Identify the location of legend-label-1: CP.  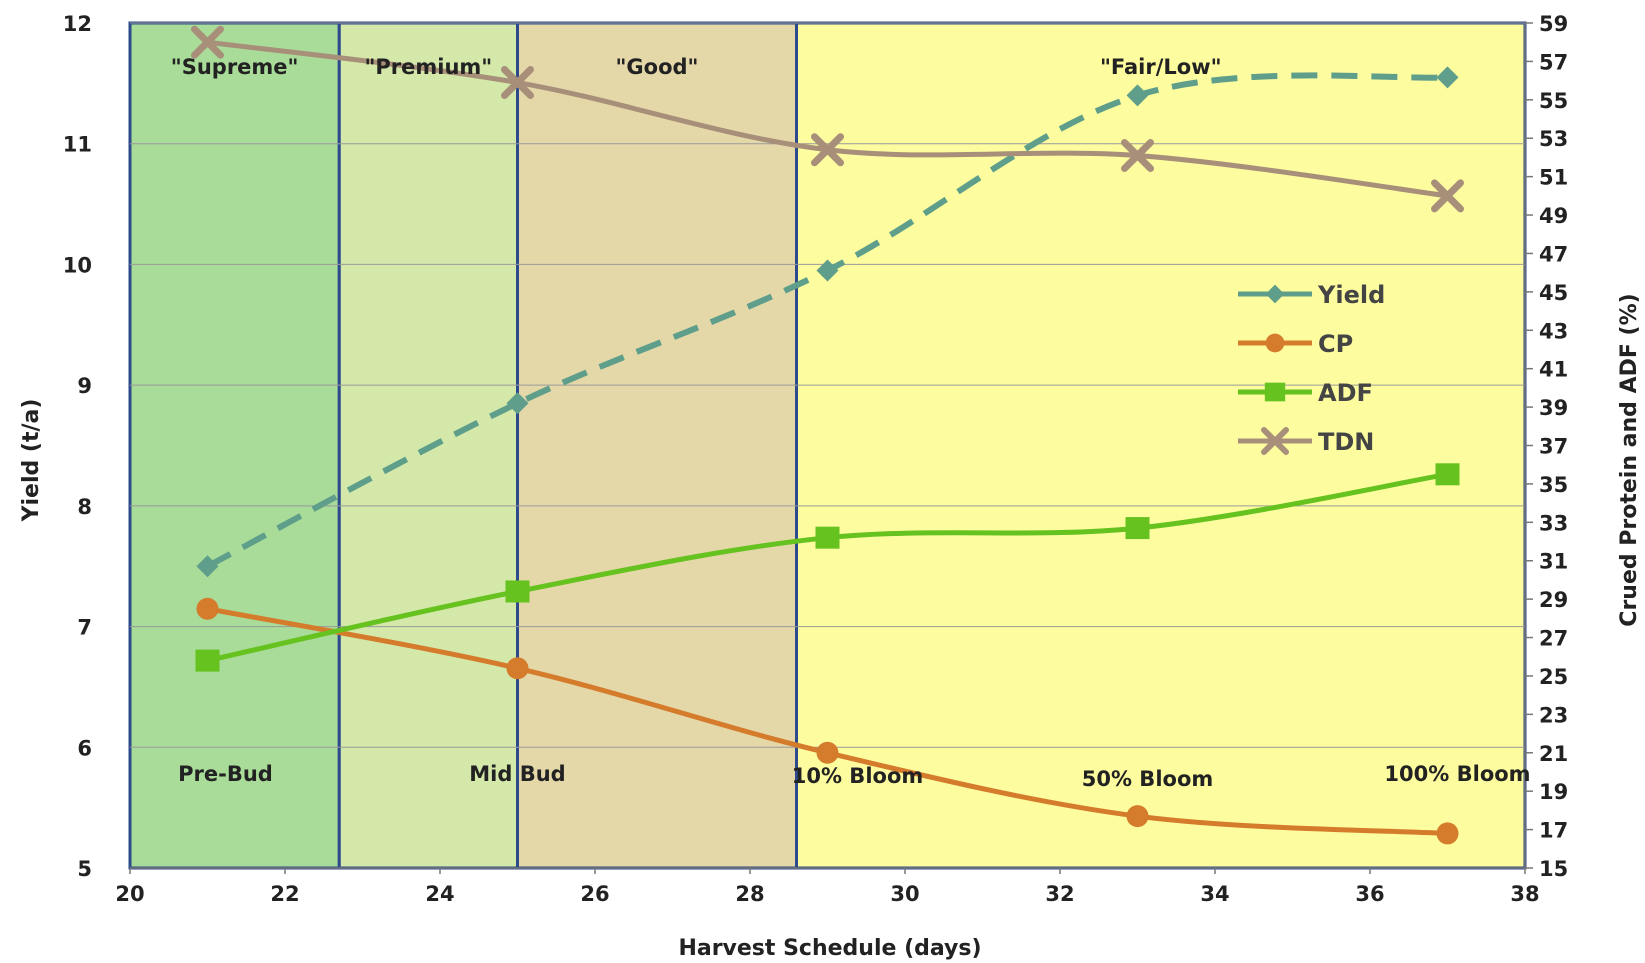
(1335, 344).